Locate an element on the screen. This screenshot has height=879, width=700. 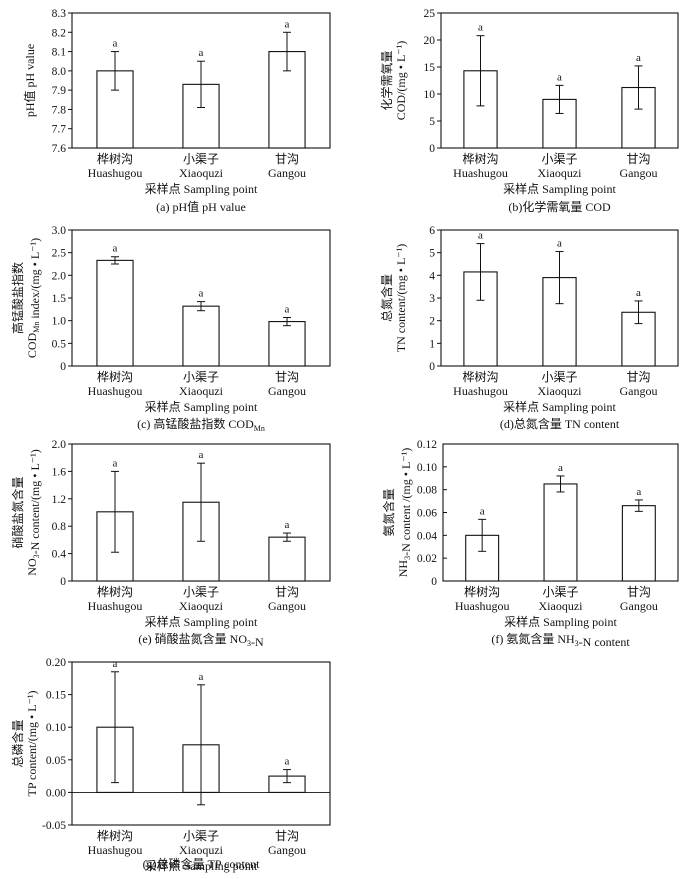
y-axis-title-en: CODMn index/(mg • L⁻¹) is located at coordinates (33, 298).